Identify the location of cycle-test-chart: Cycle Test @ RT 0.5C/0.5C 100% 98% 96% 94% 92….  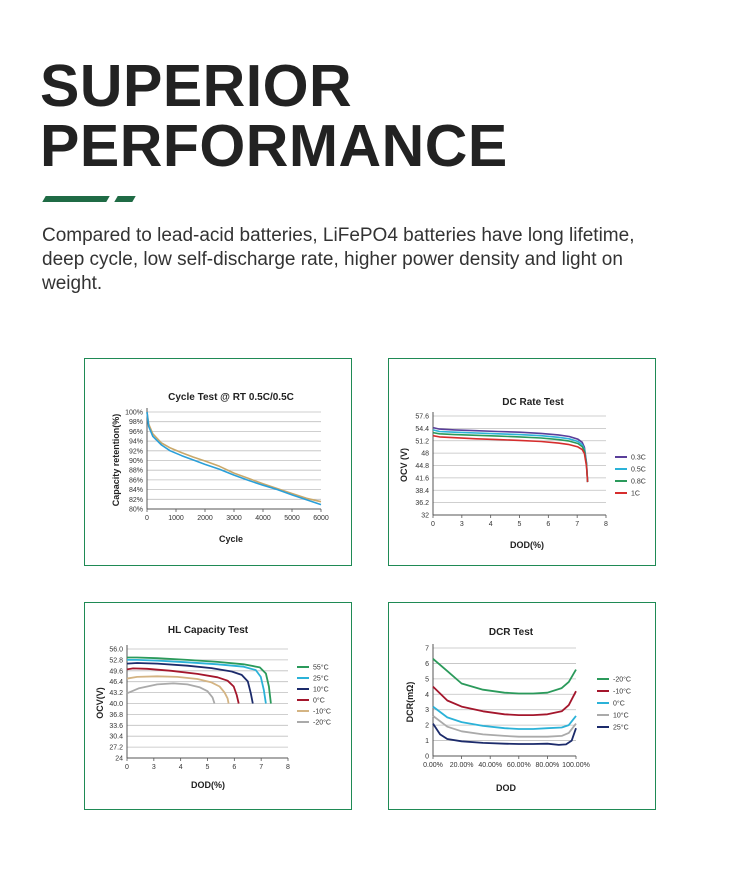
(220, 468).